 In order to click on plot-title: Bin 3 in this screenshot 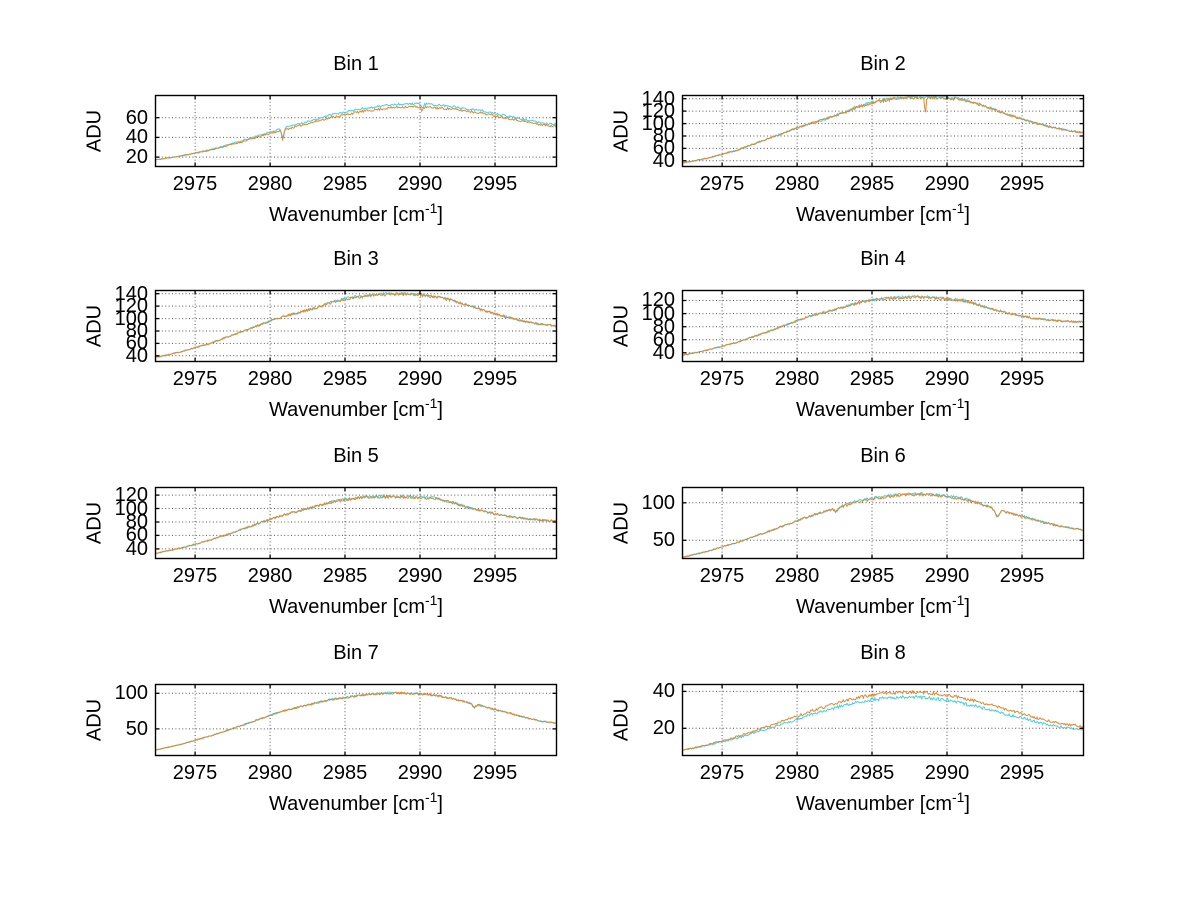, I will do `click(356, 259)`.